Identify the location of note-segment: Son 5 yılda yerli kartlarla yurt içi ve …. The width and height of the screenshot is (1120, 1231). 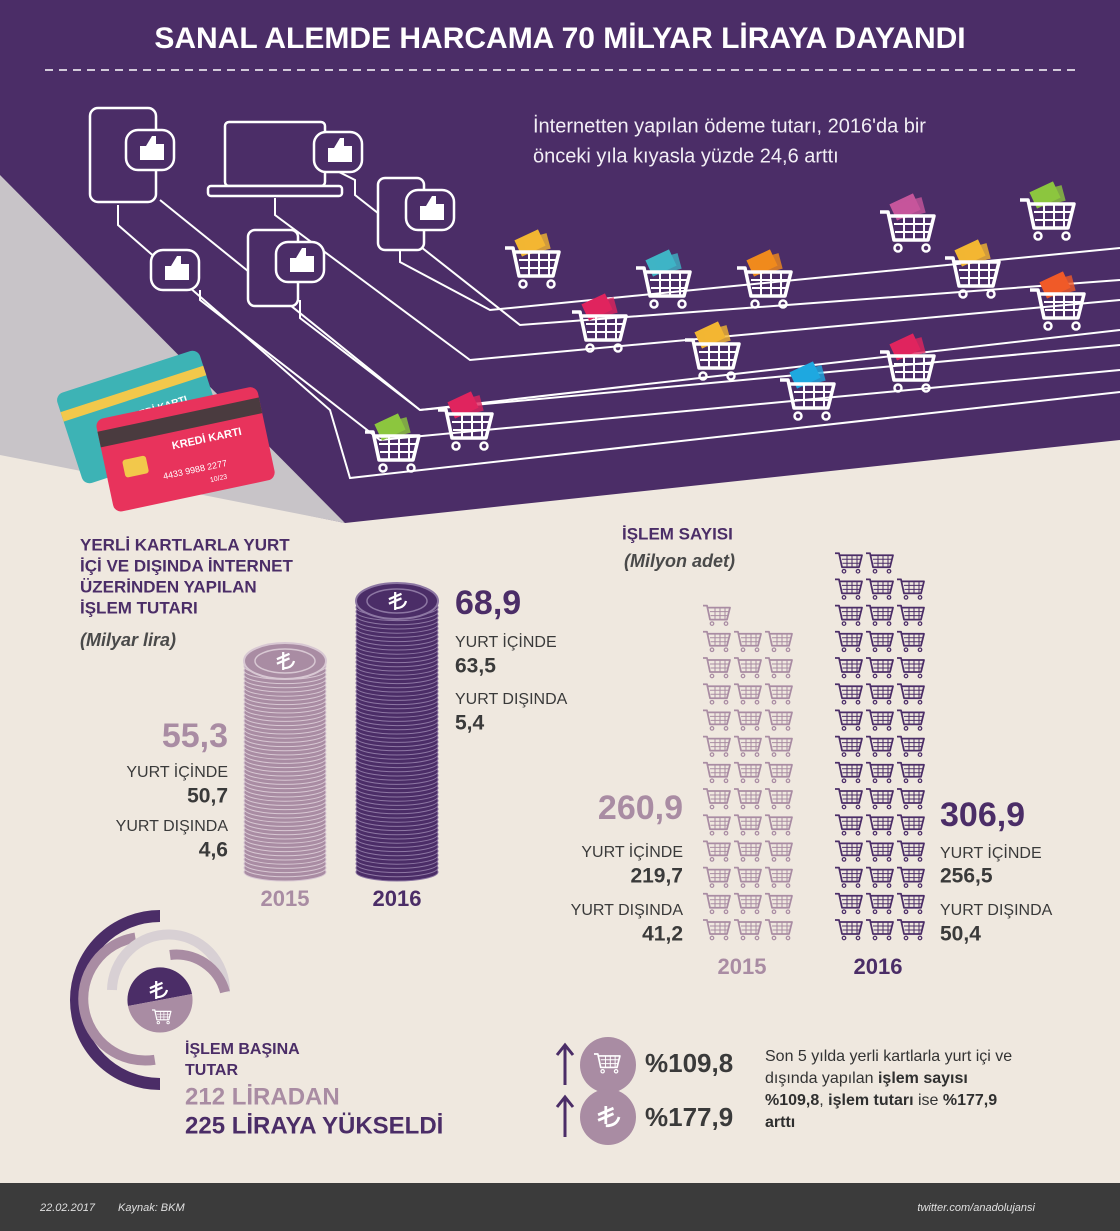
(889, 1067).